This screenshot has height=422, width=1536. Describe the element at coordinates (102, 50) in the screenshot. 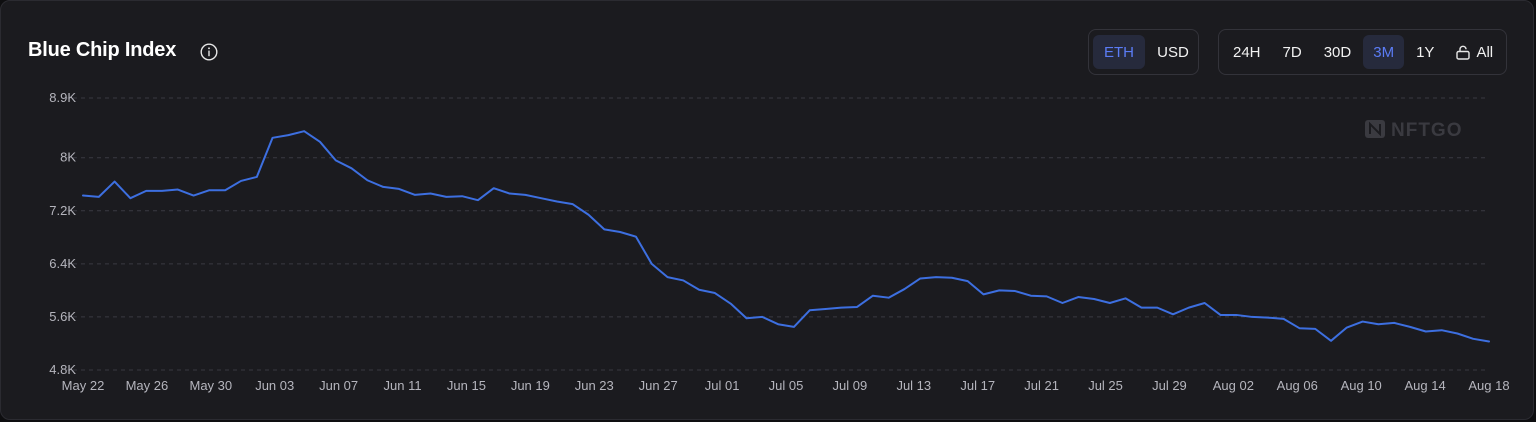

I see `chart-title: Blue Chip Index` at that location.